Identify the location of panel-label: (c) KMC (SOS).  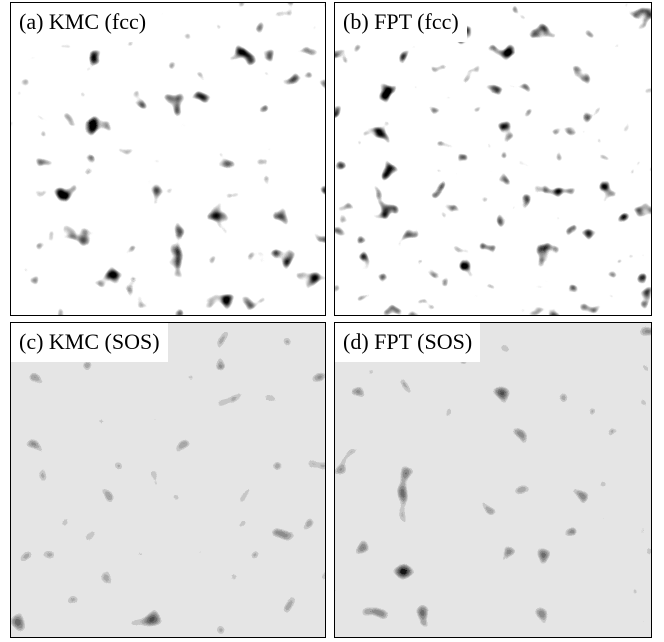
(89, 342).